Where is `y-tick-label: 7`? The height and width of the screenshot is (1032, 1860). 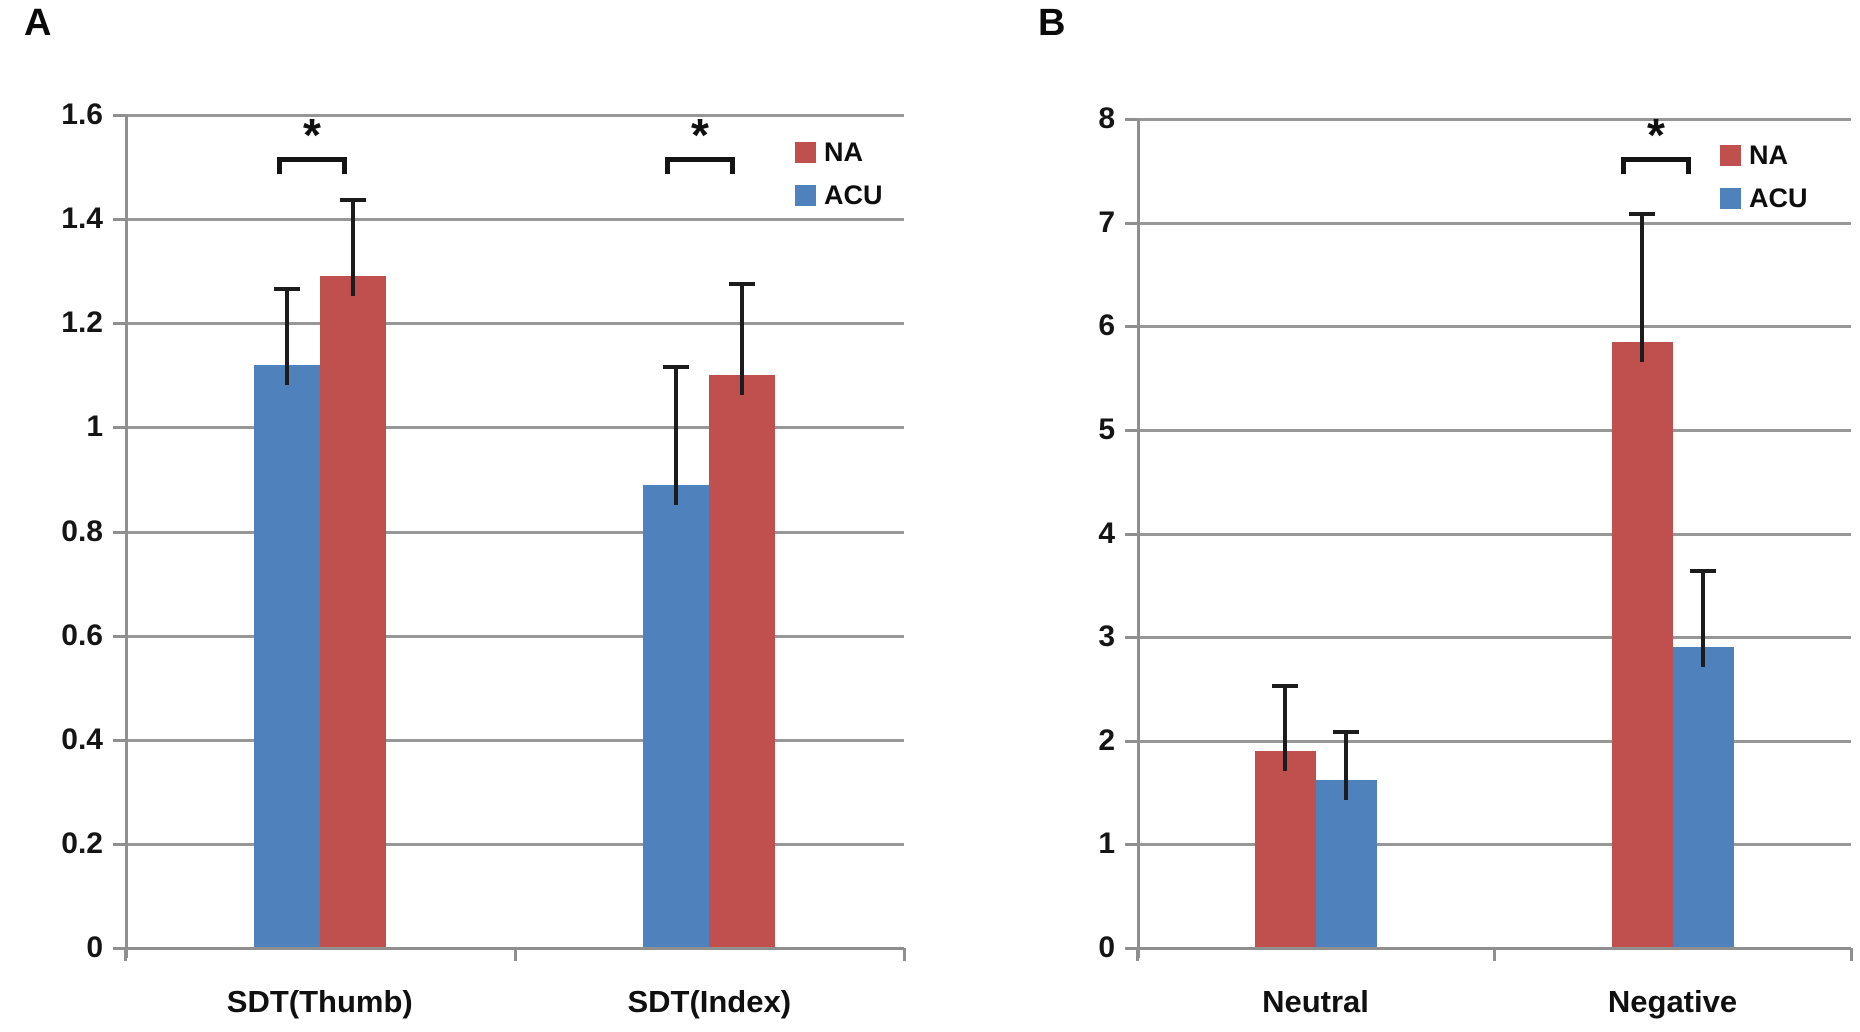 y-tick-label: 7 is located at coordinates (1106, 222).